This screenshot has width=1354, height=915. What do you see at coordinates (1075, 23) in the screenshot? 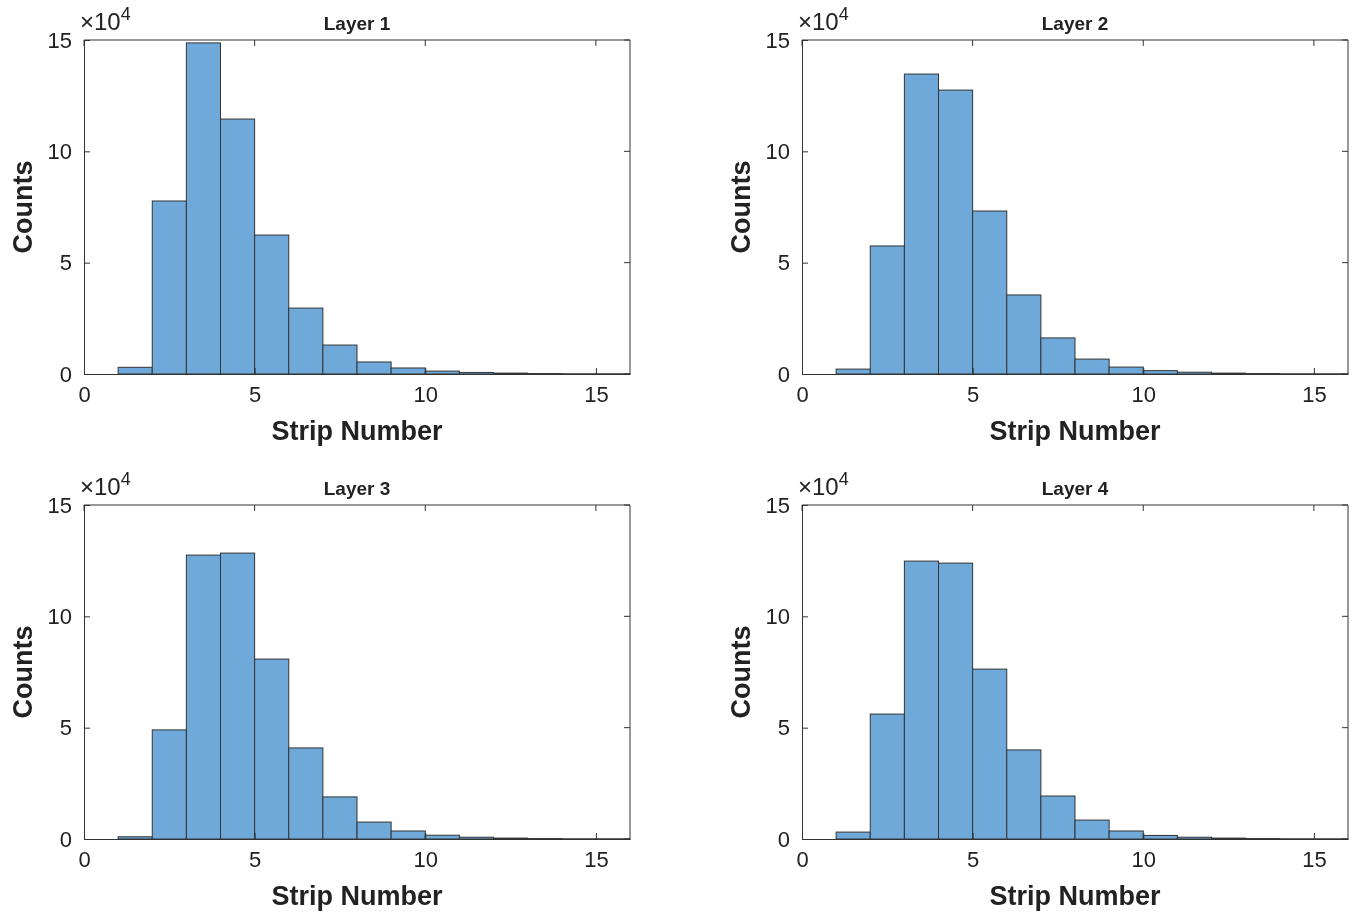
I see `chart-title: Layer 2` at bounding box center [1075, 23].